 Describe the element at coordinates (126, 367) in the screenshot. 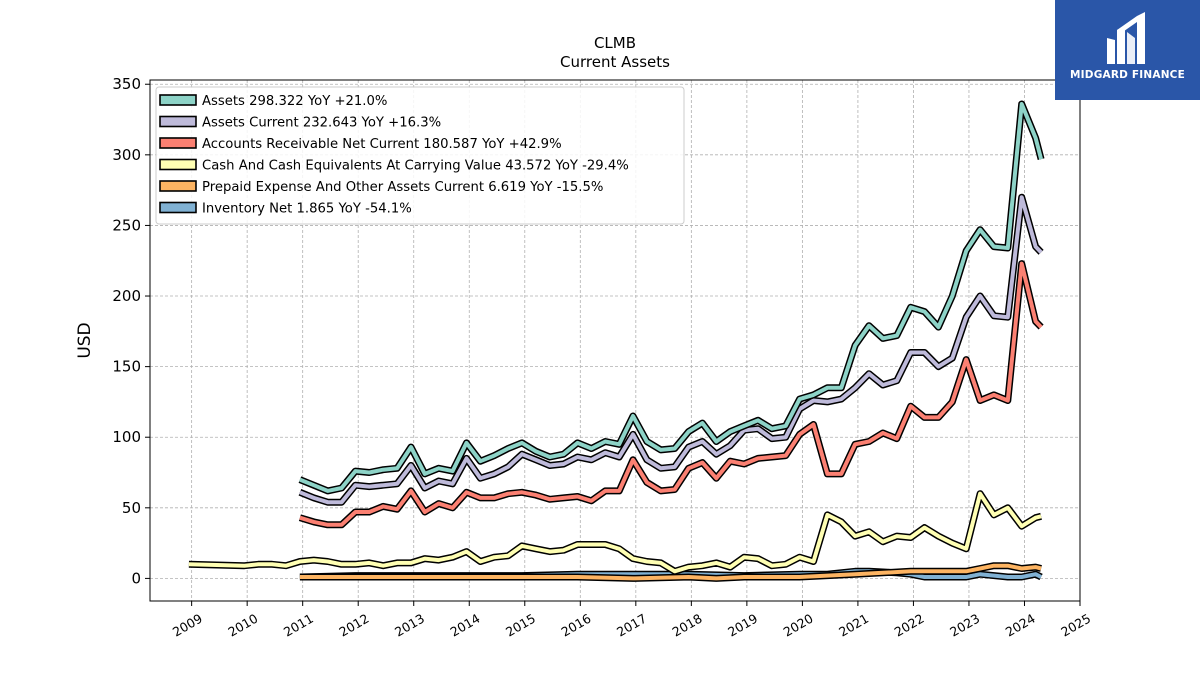

I see `y-tick-label: 150` at that location.